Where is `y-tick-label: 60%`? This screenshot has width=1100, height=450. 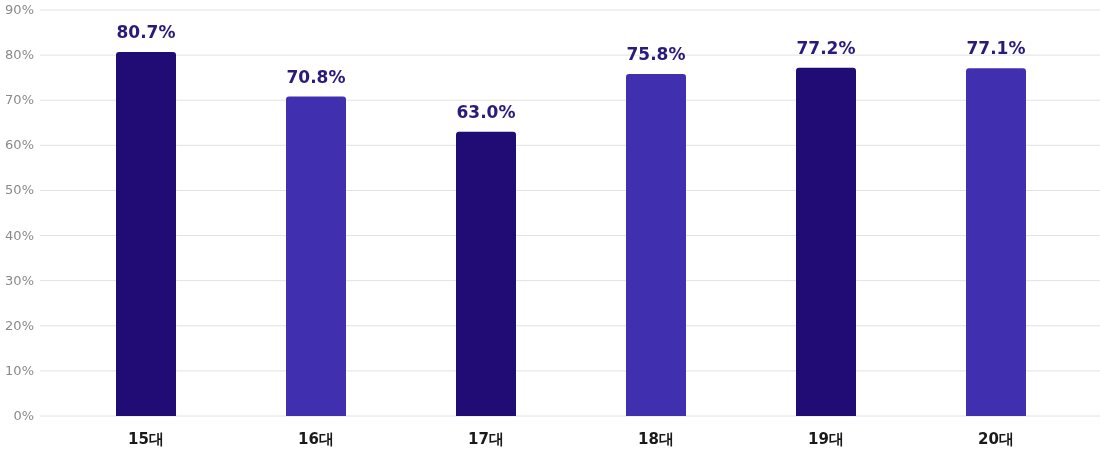 y-tick-label: 60% is located at coordinates (19, 145).